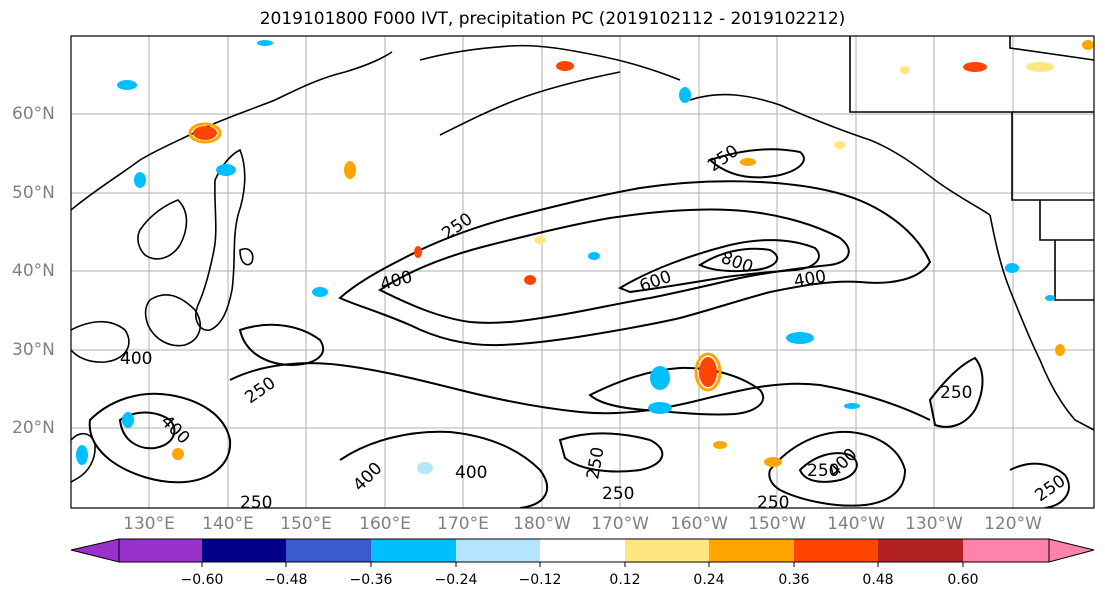  What do you see at coordinates (542, 524) in the screenshot?
I see `lon-label: 180°W` at bounding box center [542, 524].